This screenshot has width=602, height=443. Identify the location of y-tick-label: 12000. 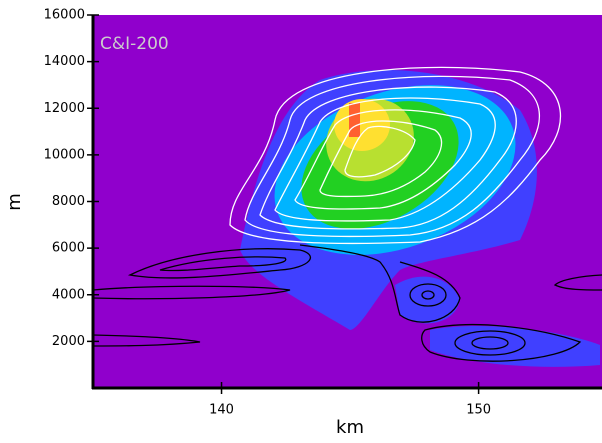
(64, 108).